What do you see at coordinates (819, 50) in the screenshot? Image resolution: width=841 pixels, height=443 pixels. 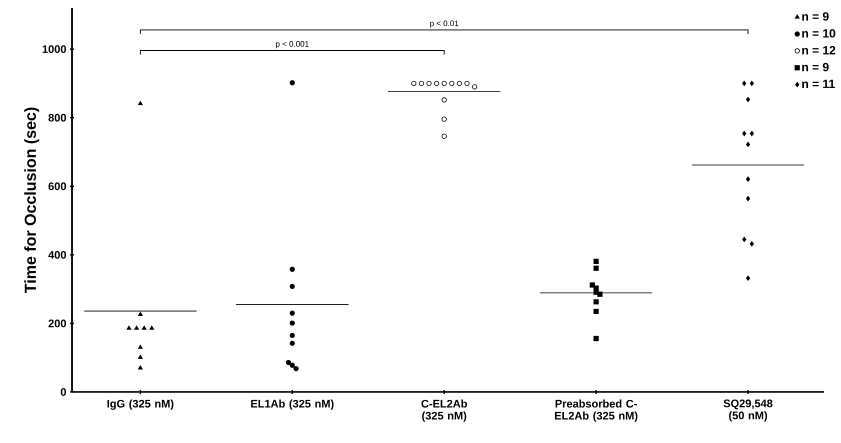 I see `legend-label: n = 12` at bounding box center [819, 50].